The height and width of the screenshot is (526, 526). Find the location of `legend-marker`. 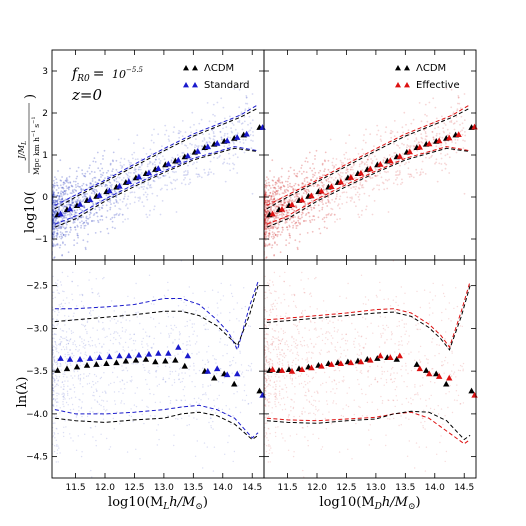

legend-marker is located at coordinates (195, 85).